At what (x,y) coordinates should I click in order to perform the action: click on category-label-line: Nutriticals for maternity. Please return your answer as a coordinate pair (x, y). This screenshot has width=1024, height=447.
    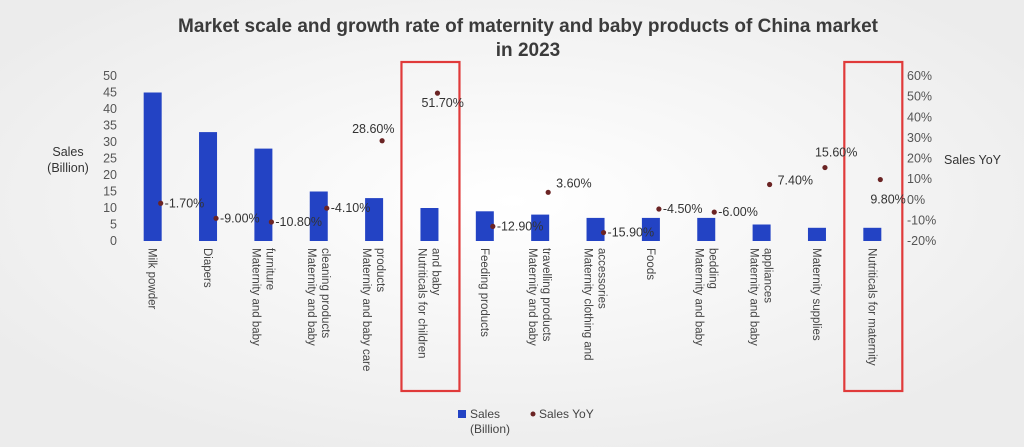
    Looking at the image, I should click on (871, 307).